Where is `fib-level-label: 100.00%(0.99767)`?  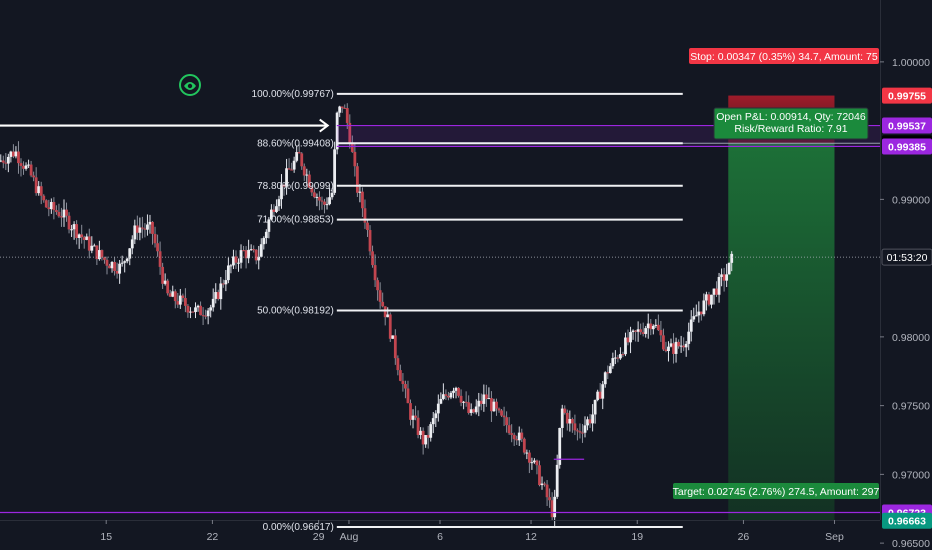
fib-level-label: 100.00%(0.99767) is located at coordinates (293, 94).